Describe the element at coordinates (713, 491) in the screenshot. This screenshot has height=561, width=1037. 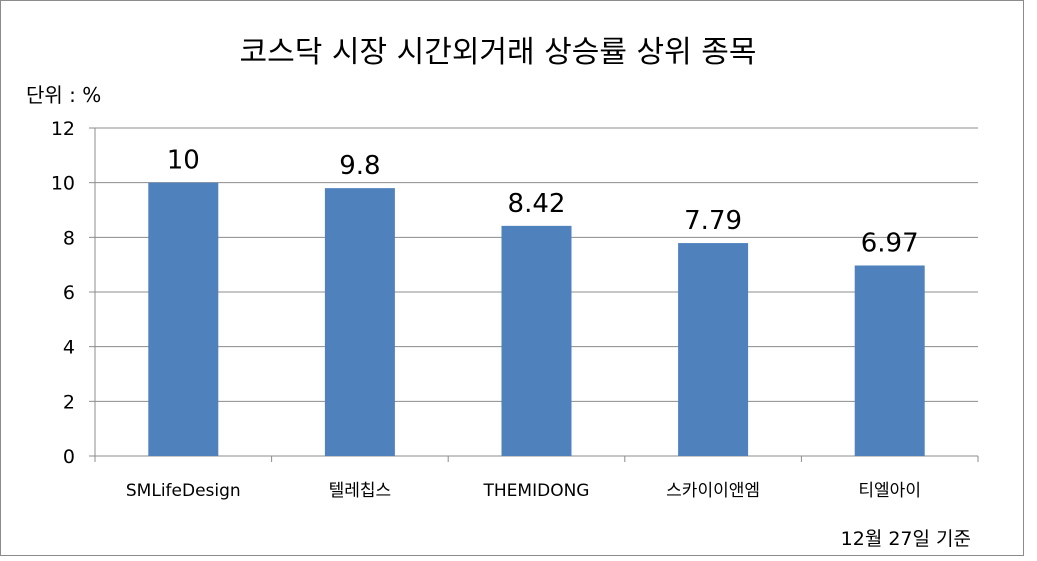
I see `category-label: 스카이이앤엠` at that location.